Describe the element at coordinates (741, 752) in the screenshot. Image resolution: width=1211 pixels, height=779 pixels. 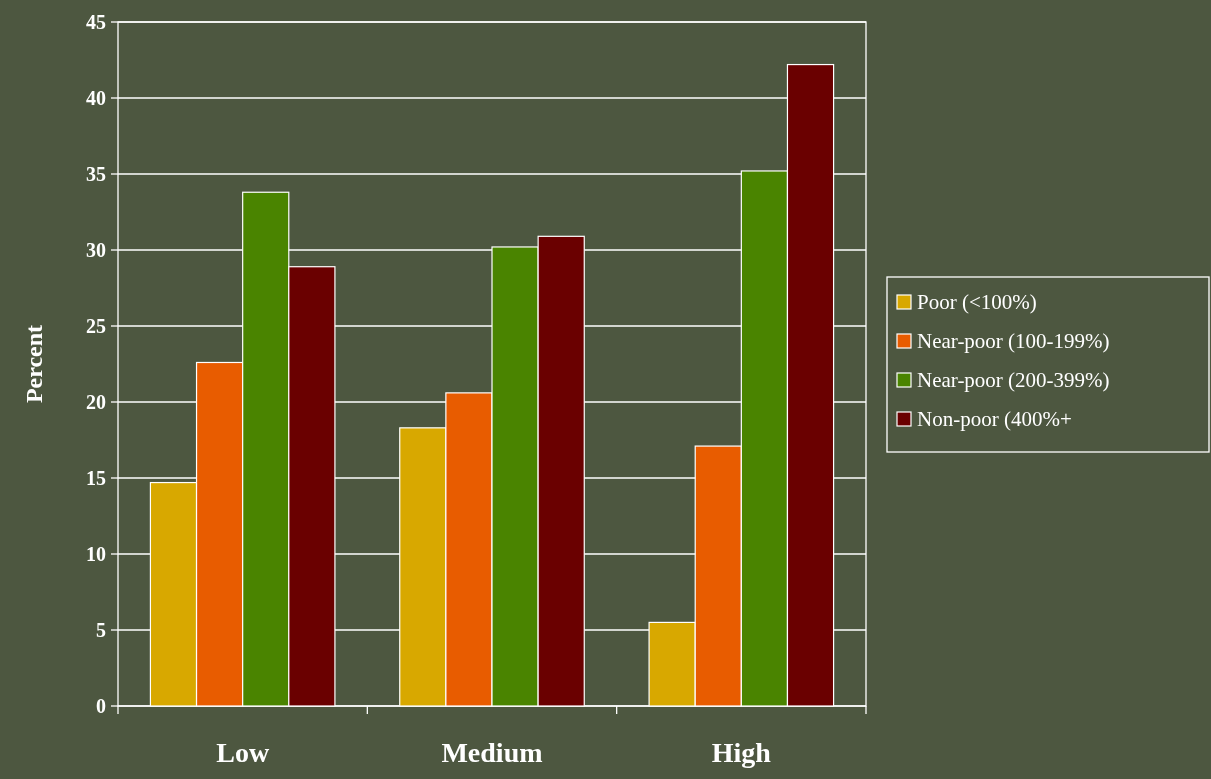
I see `x-tick-label: High` at that location.